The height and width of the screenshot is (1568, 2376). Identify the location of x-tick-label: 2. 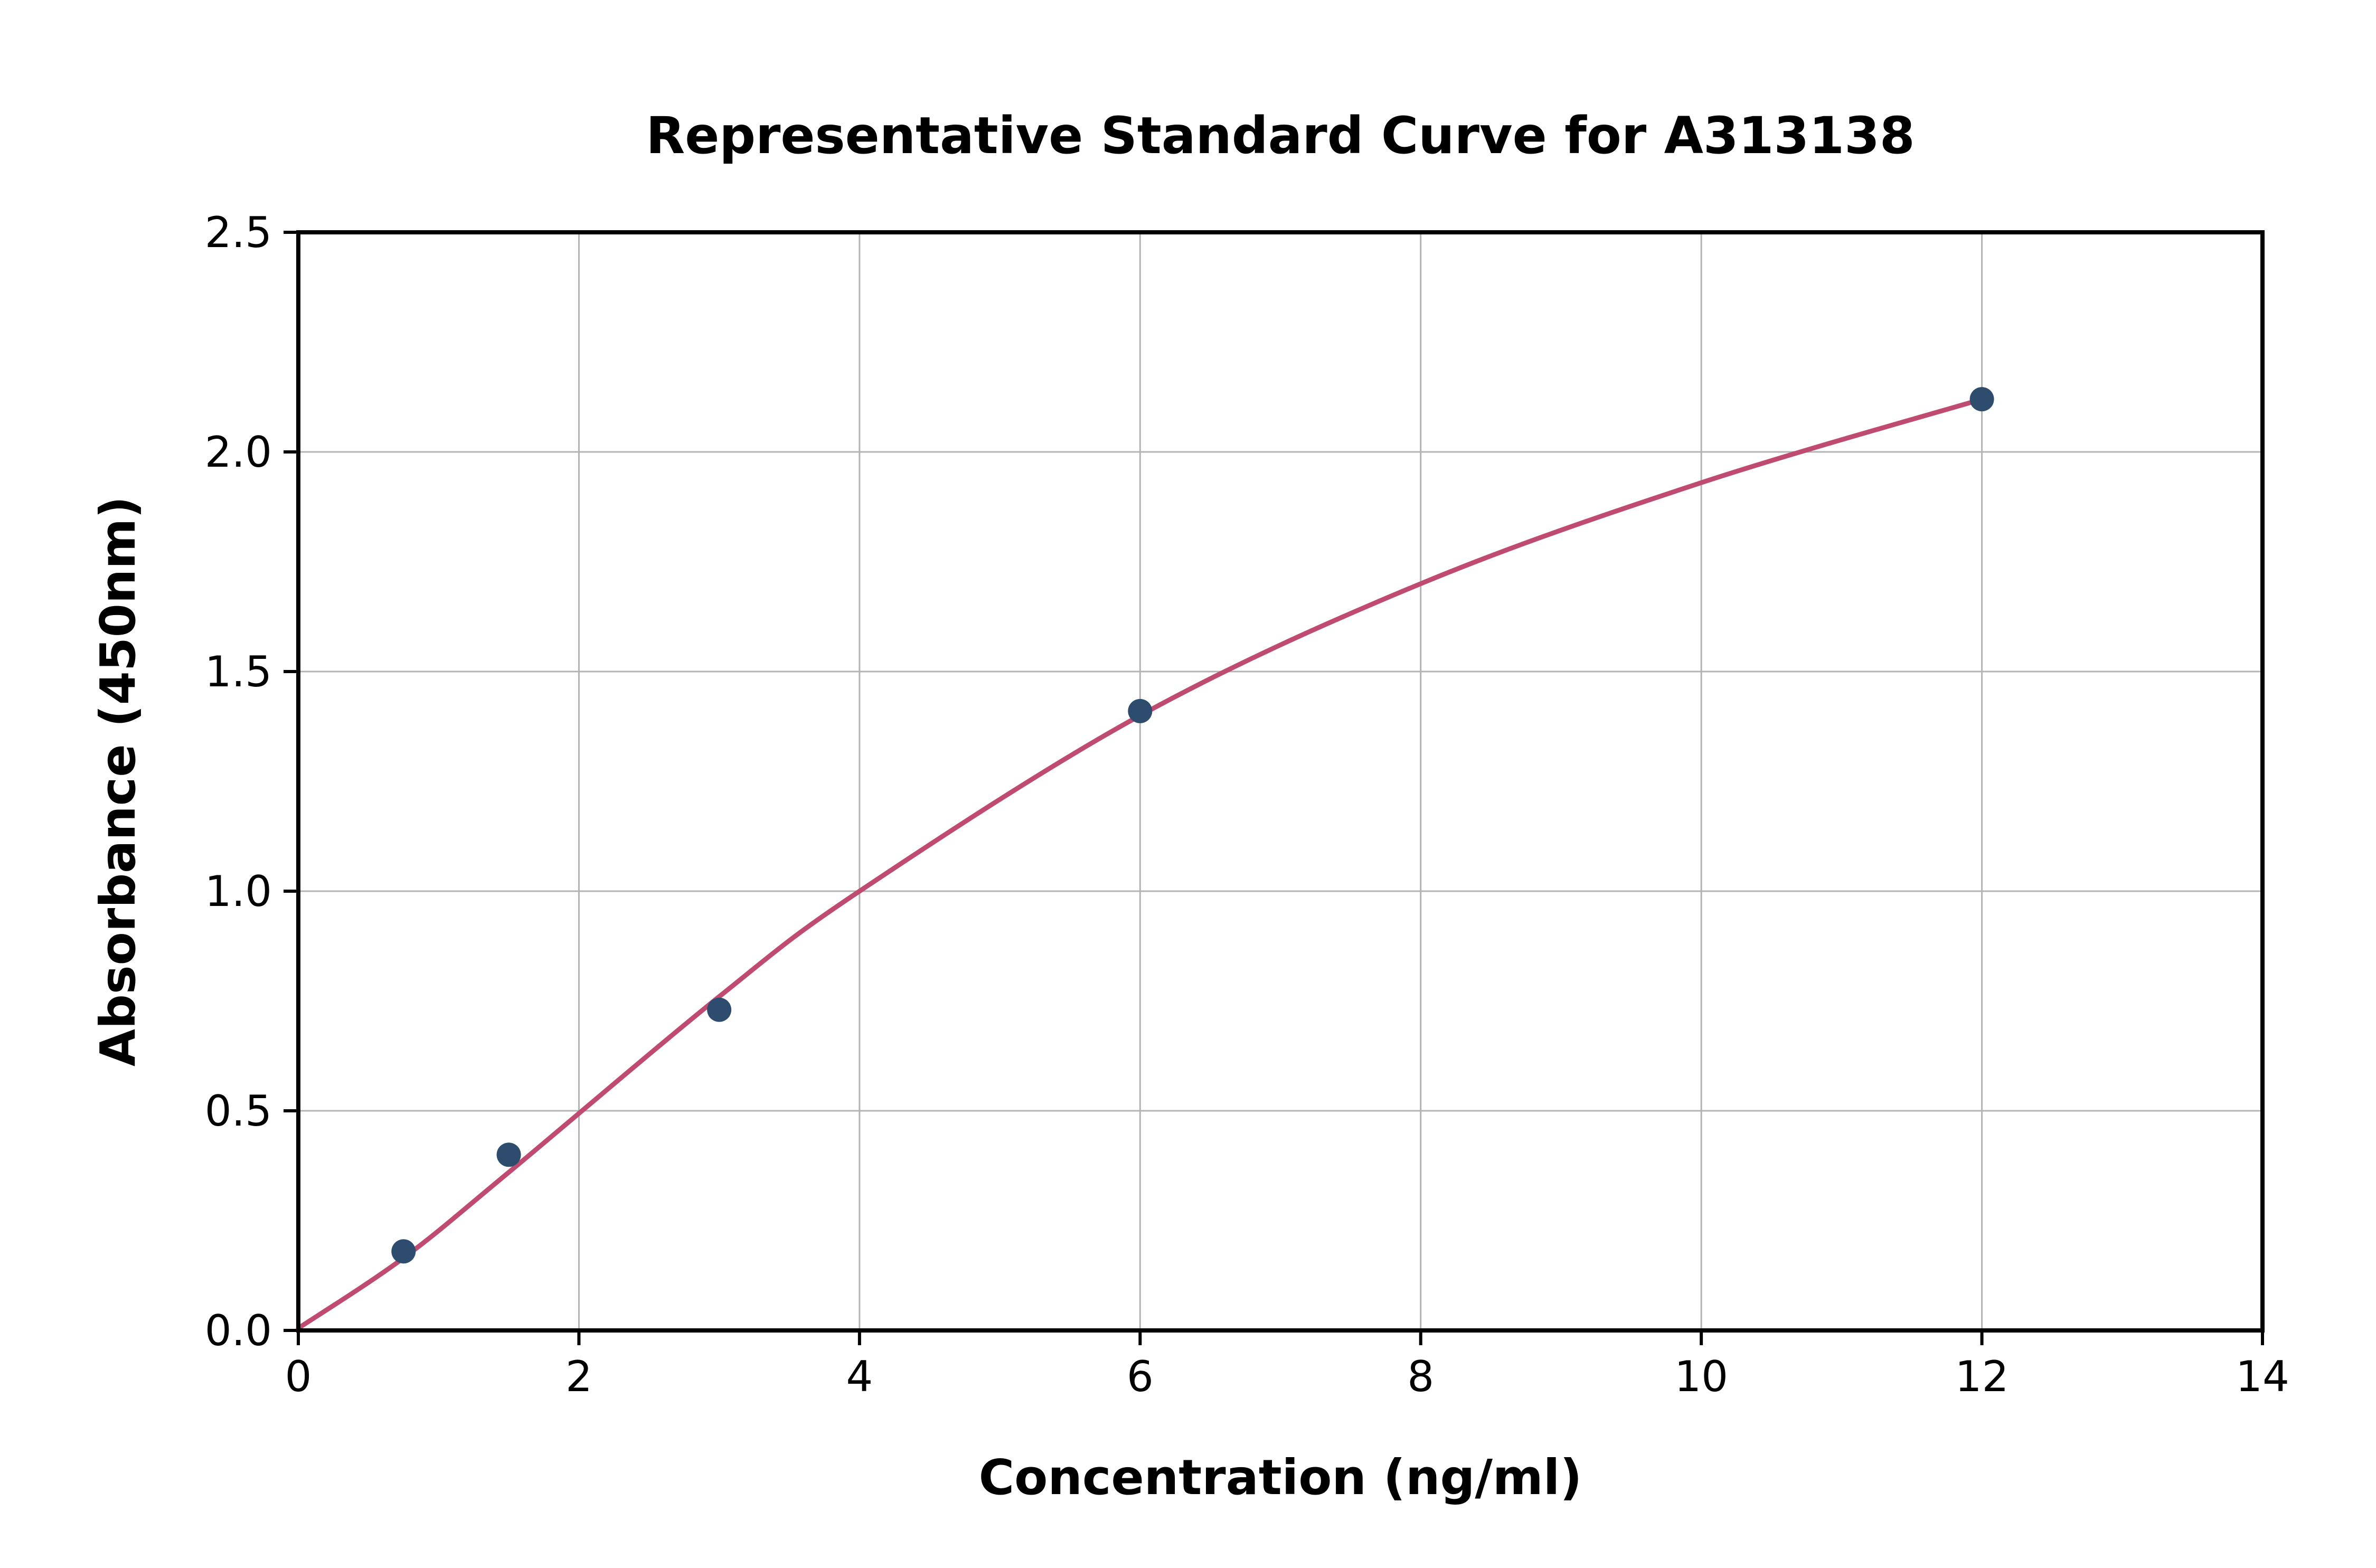
(579, 1376).